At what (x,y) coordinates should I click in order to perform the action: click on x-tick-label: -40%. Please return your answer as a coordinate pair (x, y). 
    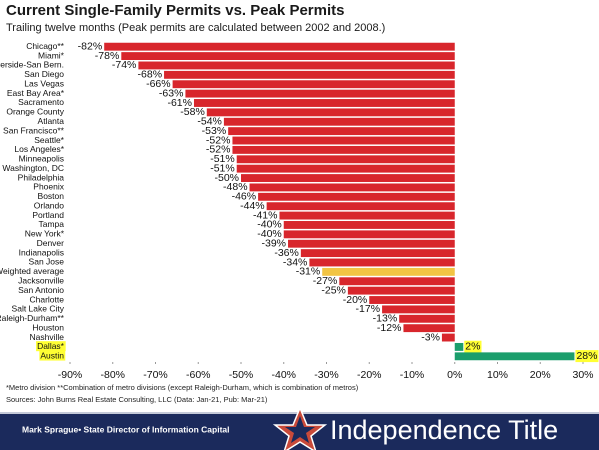
    Looking at the image, I should click on (283, 375).